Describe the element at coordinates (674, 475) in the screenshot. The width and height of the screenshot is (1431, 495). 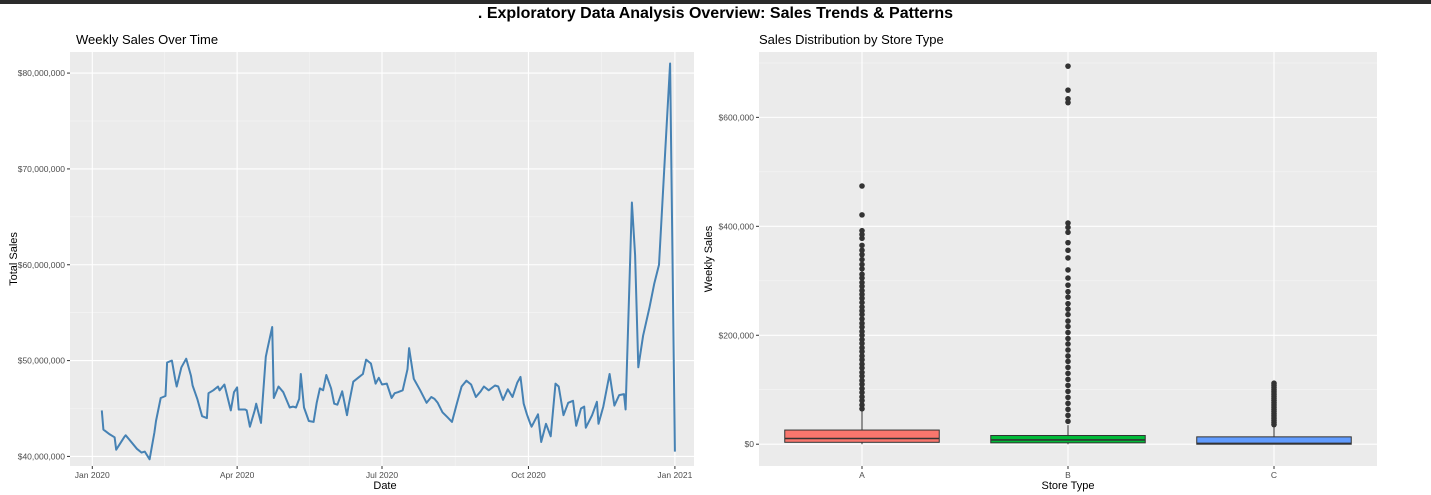
I see `line-chart-x-tick-label: Jan 2021` at that location.